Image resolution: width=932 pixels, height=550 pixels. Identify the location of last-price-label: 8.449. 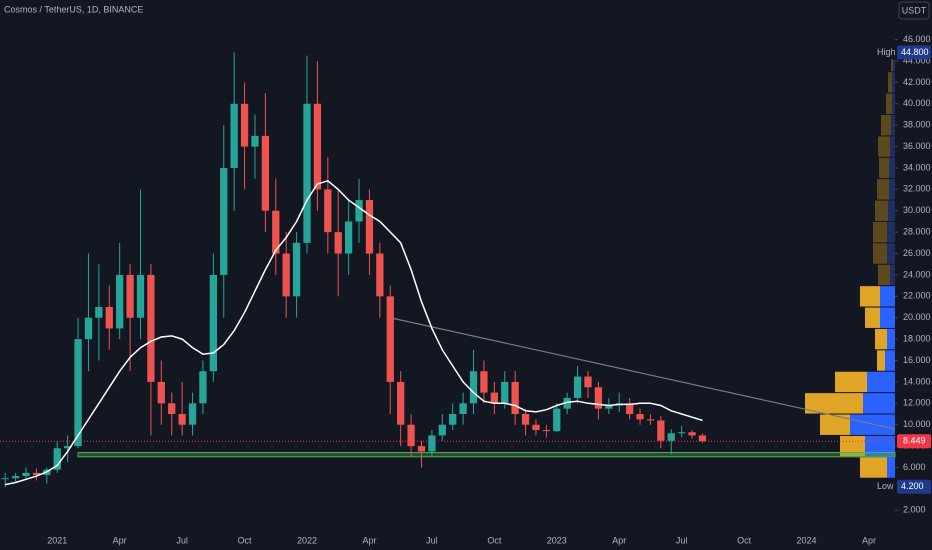
(914, 441).